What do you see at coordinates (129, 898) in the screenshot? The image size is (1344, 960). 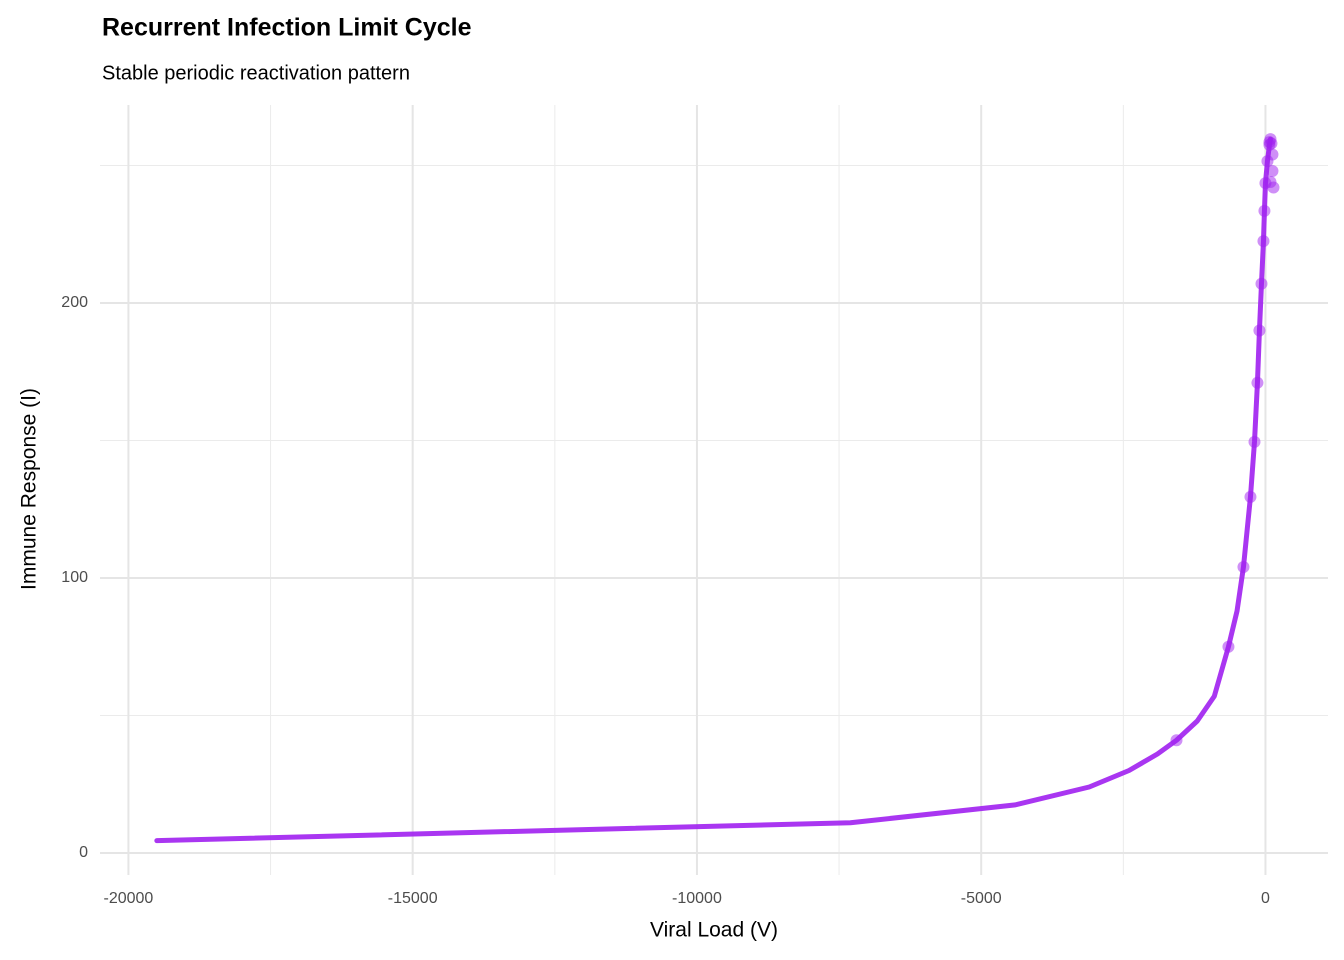 I see `x-tick-label: -20000` at bounding box center [129, 898].